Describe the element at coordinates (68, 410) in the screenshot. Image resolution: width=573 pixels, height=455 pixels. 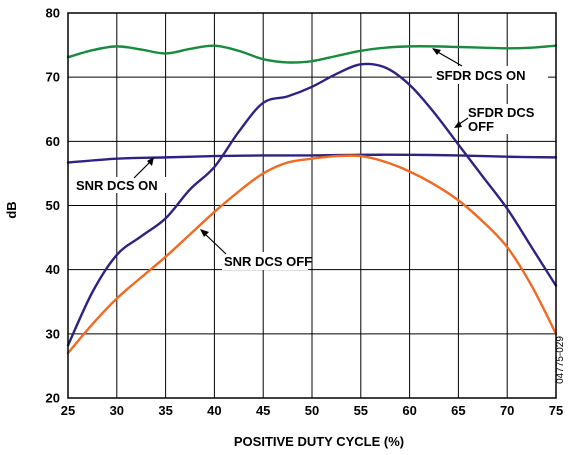
I see `x-tick-label: 25` at that location.